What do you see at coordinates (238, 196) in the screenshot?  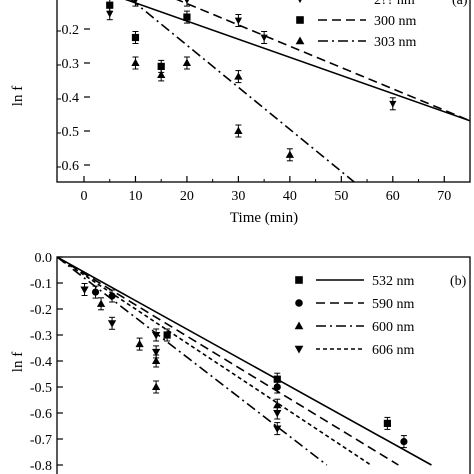 I see `x-tick-label: 30` at bounding box center [238, 196].